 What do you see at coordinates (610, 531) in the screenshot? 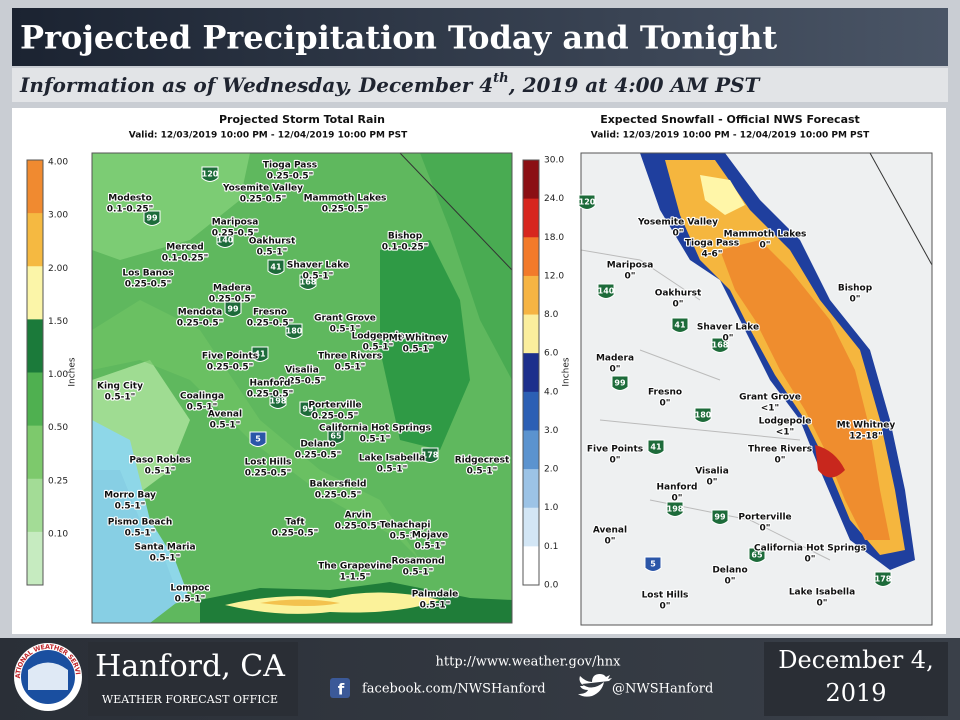
I see `place-name: Avenal` at bounding box center [610, 531].